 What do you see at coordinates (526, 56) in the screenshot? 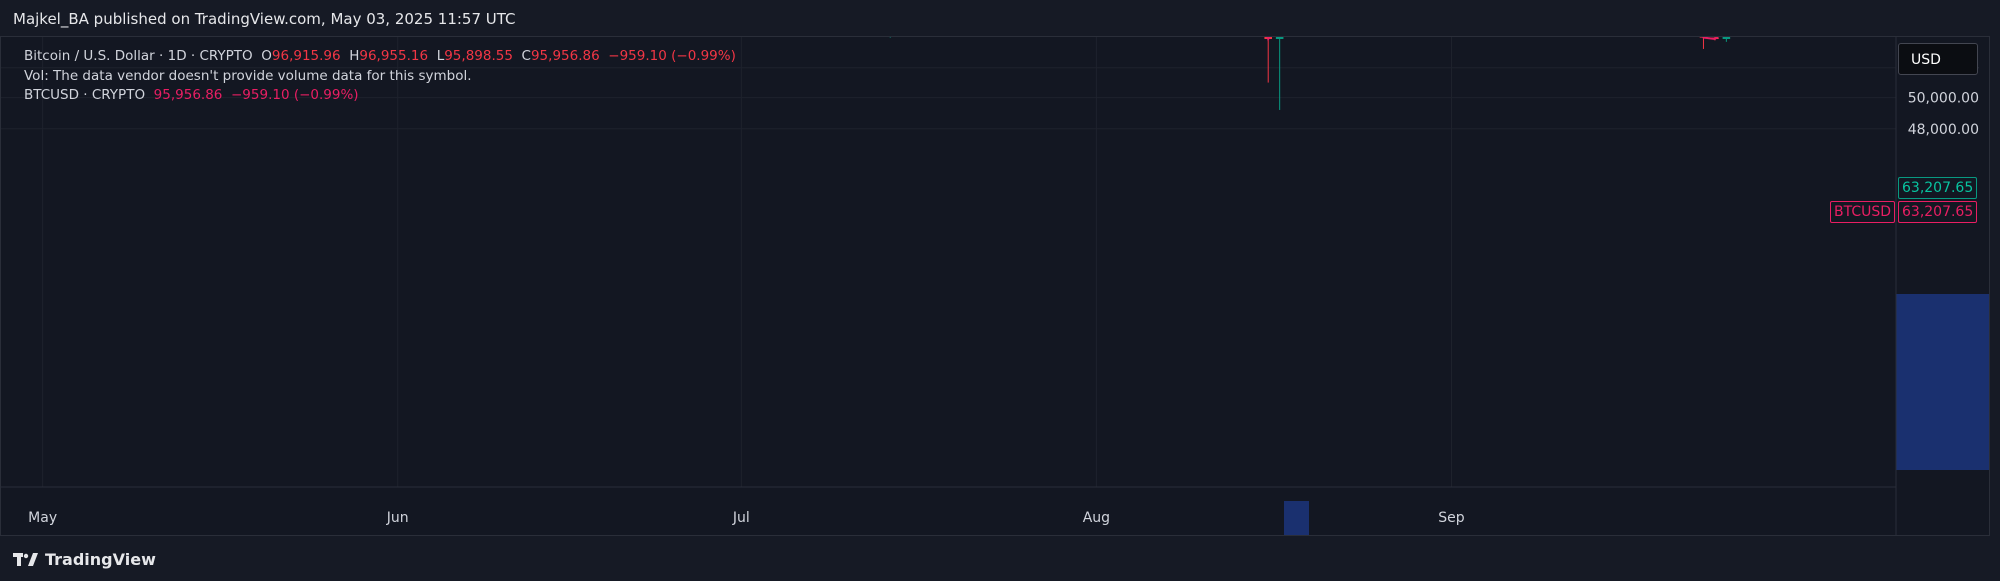
I see `legend-close-label: C` at bounding box center [526, 56].